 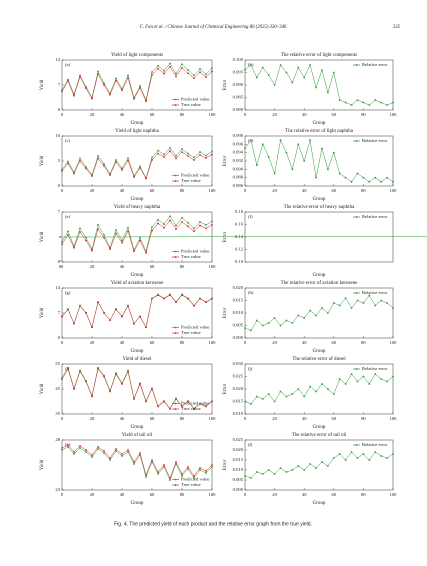 What do you see at coordinates (137, 199) in the screenshot?
I see `x-axis-label: Group` at bounding box center [137, 199].